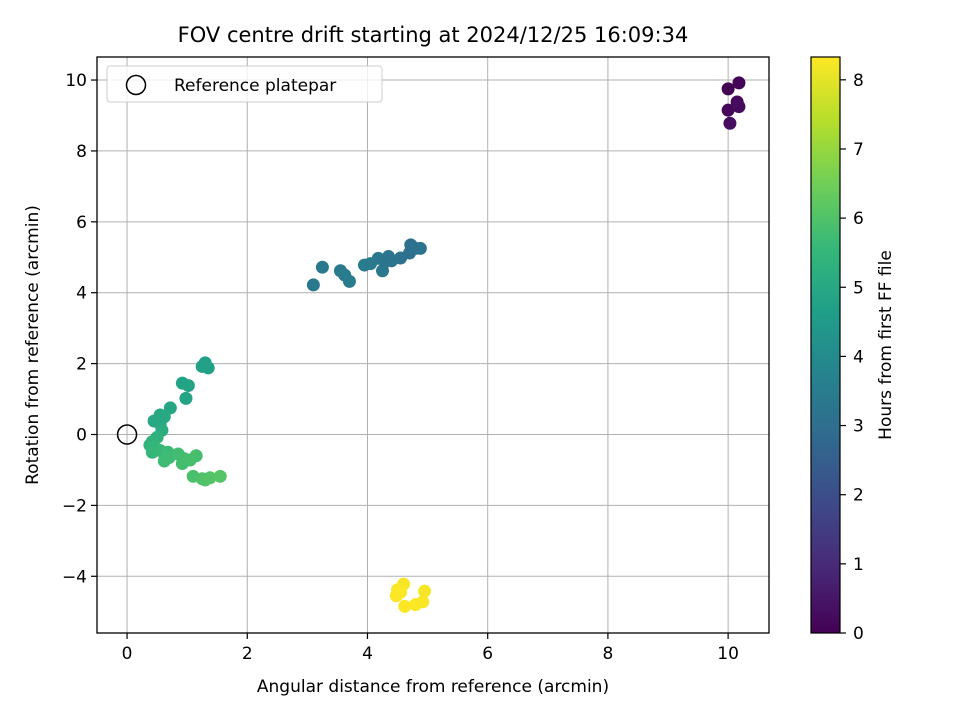 This screenshot has height=724, width=960. What do you see at coordinates (825, 345) in the screenshot?
I see `colorbar-gradient` at bounding box center [825, 345].